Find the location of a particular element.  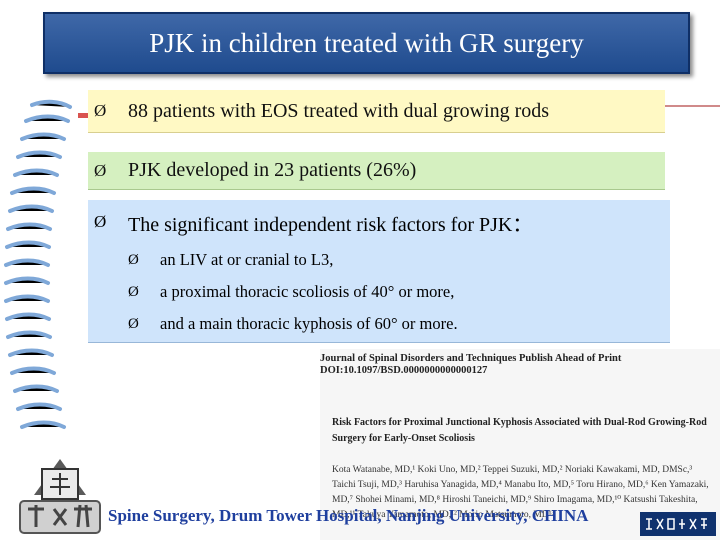

hospital-seal-logo is located at coordinates (60, 496).